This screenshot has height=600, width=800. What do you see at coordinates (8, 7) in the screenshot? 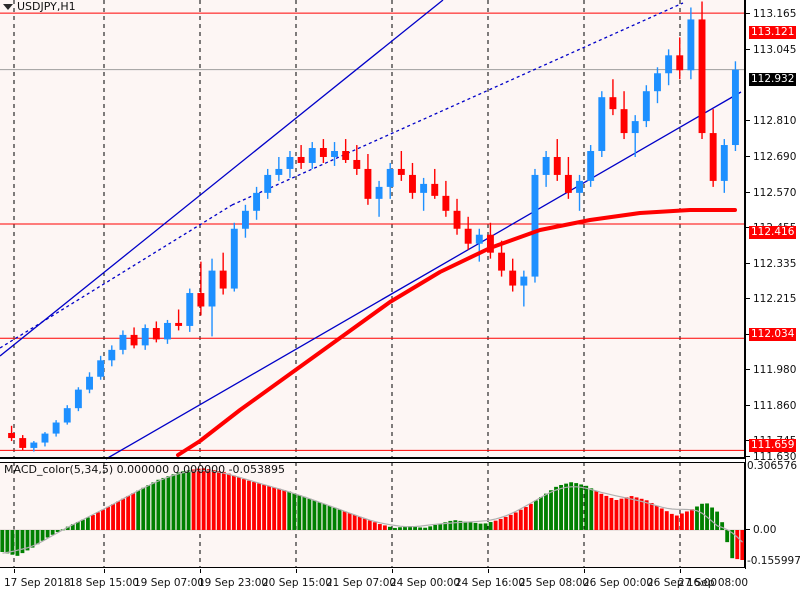
I see `caret-down-icon` at bounding box center [8, 7].